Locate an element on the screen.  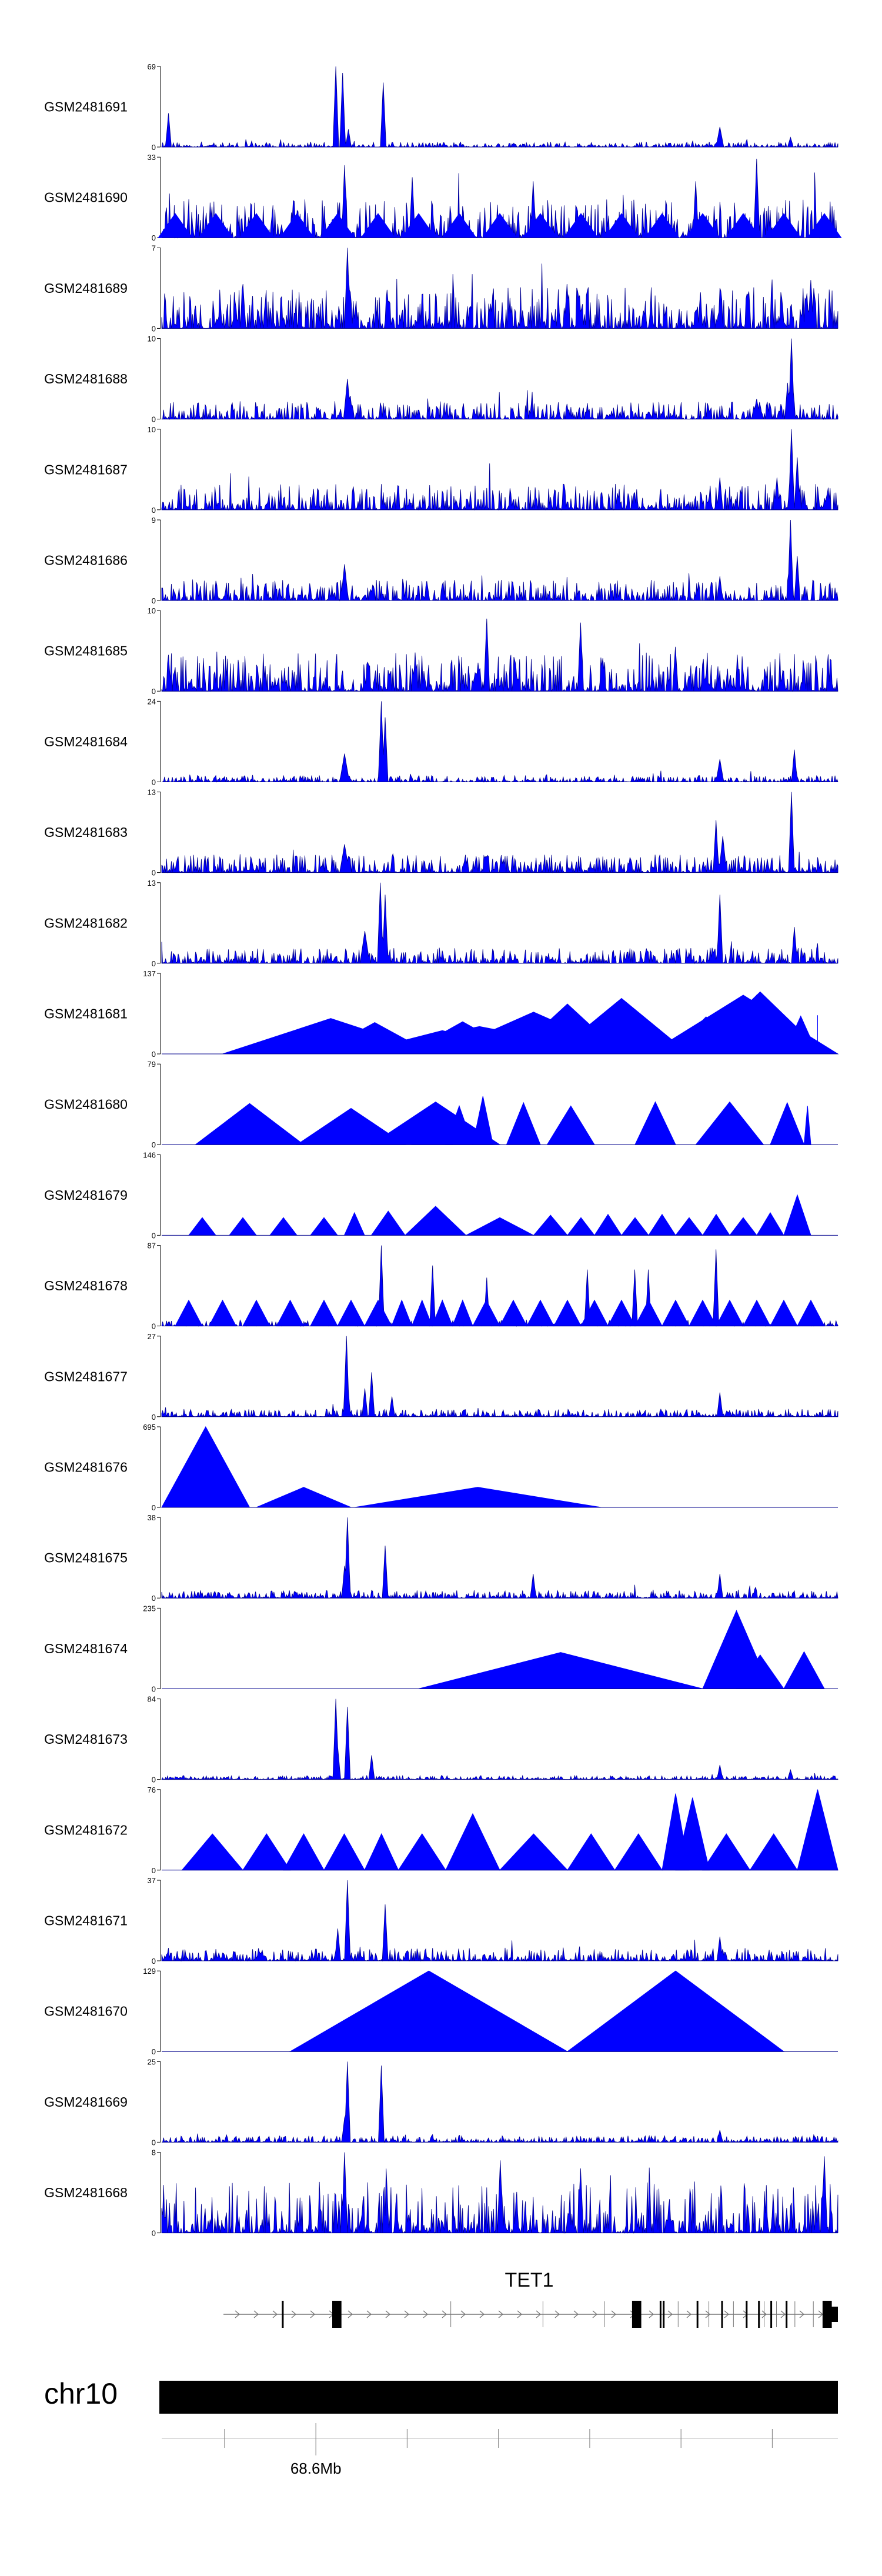
track-label: GSM2481683 is located at coordinates (86, 832).